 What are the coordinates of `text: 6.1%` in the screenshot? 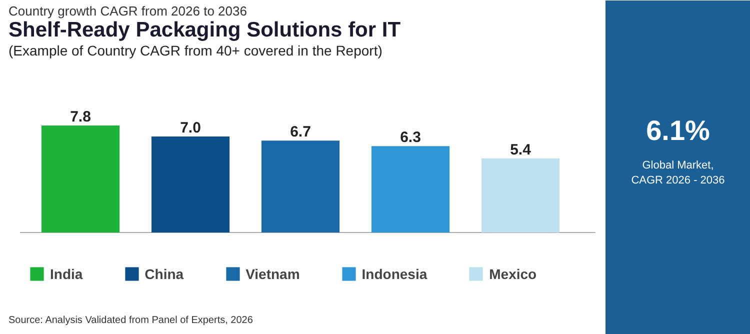 It's located at (678, 130).